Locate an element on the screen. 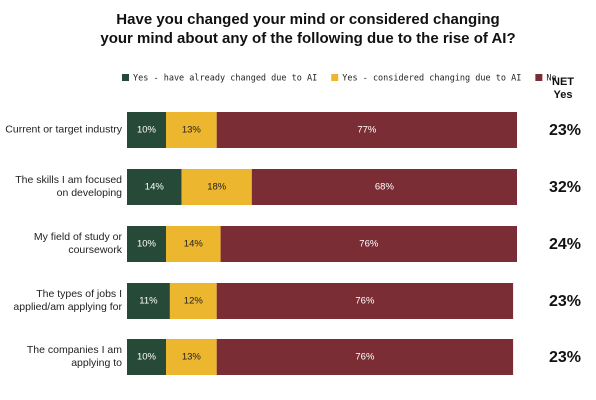  value-label: 12% is located at coordinates (194, 301).